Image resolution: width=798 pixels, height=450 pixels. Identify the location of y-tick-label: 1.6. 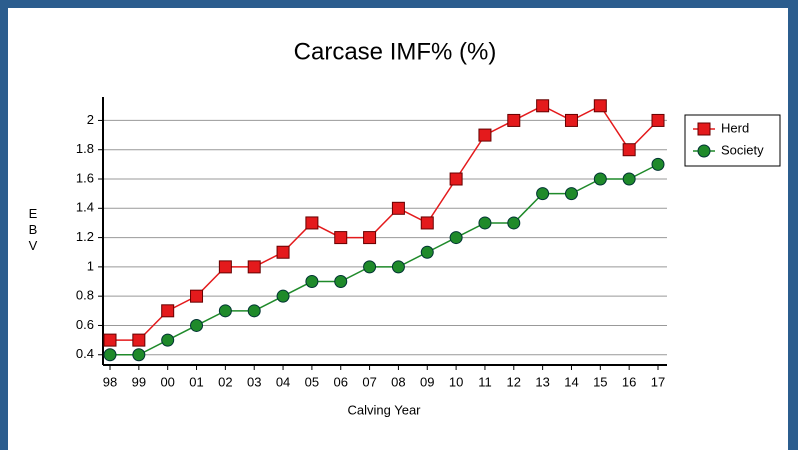
(85, 177).